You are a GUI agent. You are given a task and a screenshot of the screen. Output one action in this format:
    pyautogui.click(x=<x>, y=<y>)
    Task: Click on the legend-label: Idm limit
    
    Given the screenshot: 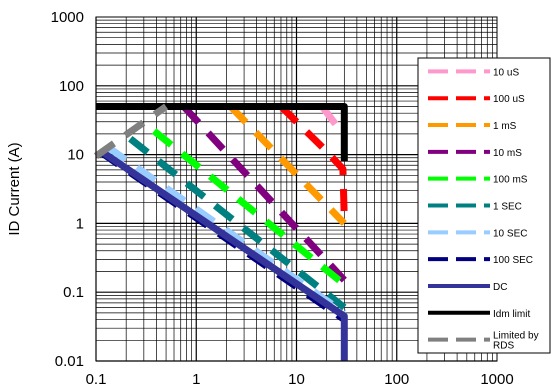 What is the action you would take?
    pyautogui.click(x=511, y=314)
    